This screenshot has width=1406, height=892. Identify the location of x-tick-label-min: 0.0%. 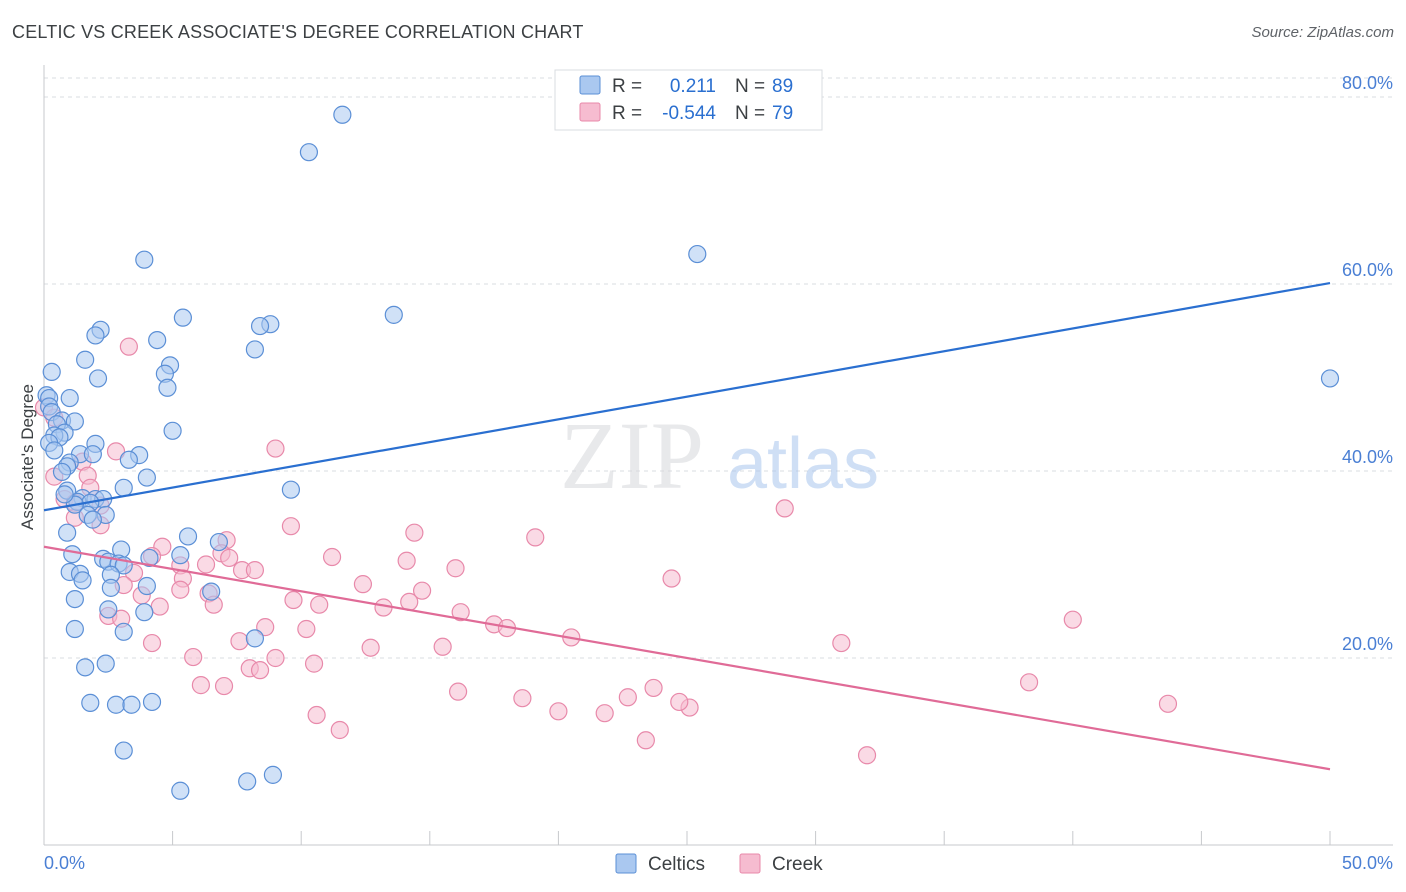
(64, 863).